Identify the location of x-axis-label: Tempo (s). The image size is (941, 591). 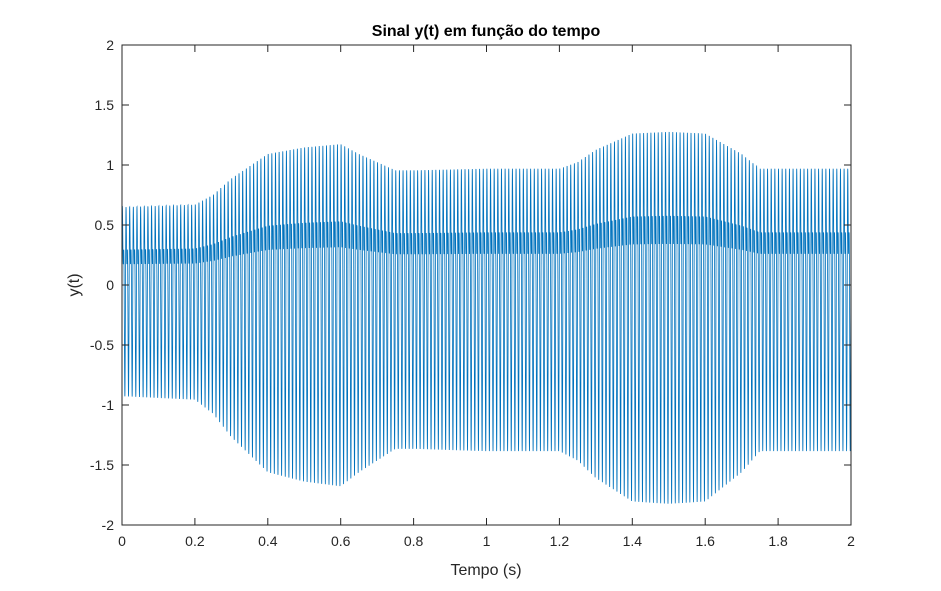
(485, 570).